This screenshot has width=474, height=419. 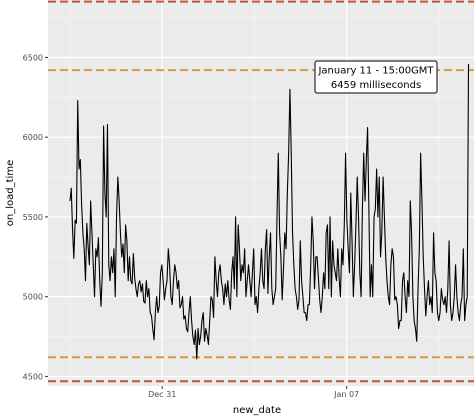 I want to click on x-axis: Dec 31 Jan 07, so click(x=253, y=392).